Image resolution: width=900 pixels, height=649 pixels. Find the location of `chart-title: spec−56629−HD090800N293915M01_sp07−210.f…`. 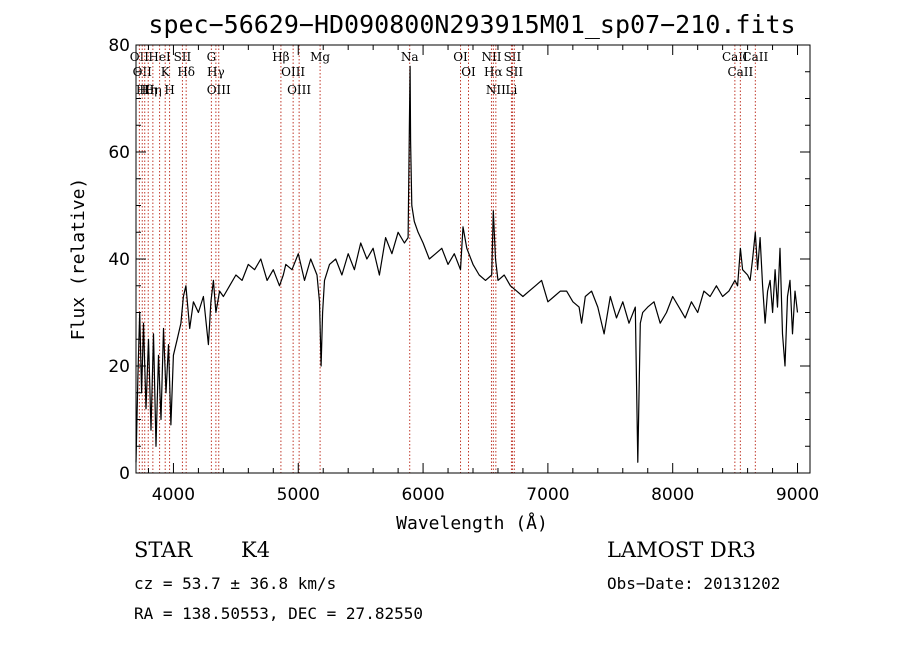

chart-title: spec−56629−HD090800N293915M01_sp07−210.f… is located at coordinates (471, 24).